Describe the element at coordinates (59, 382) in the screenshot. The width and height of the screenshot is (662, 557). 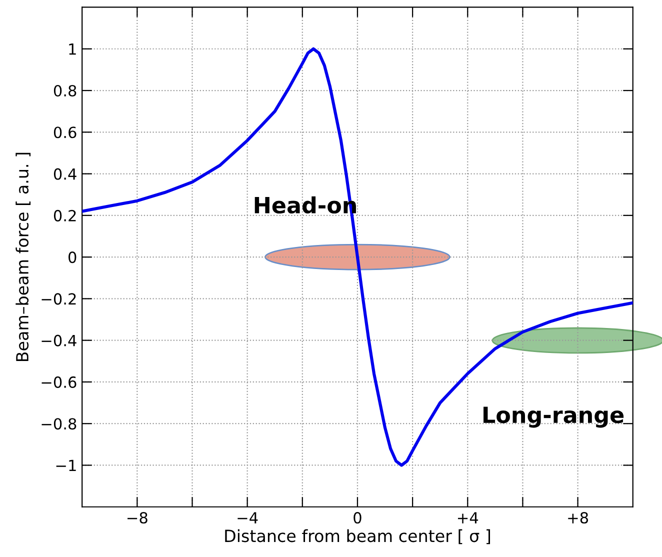
I see `y-tick-label: −0.6` at that location.